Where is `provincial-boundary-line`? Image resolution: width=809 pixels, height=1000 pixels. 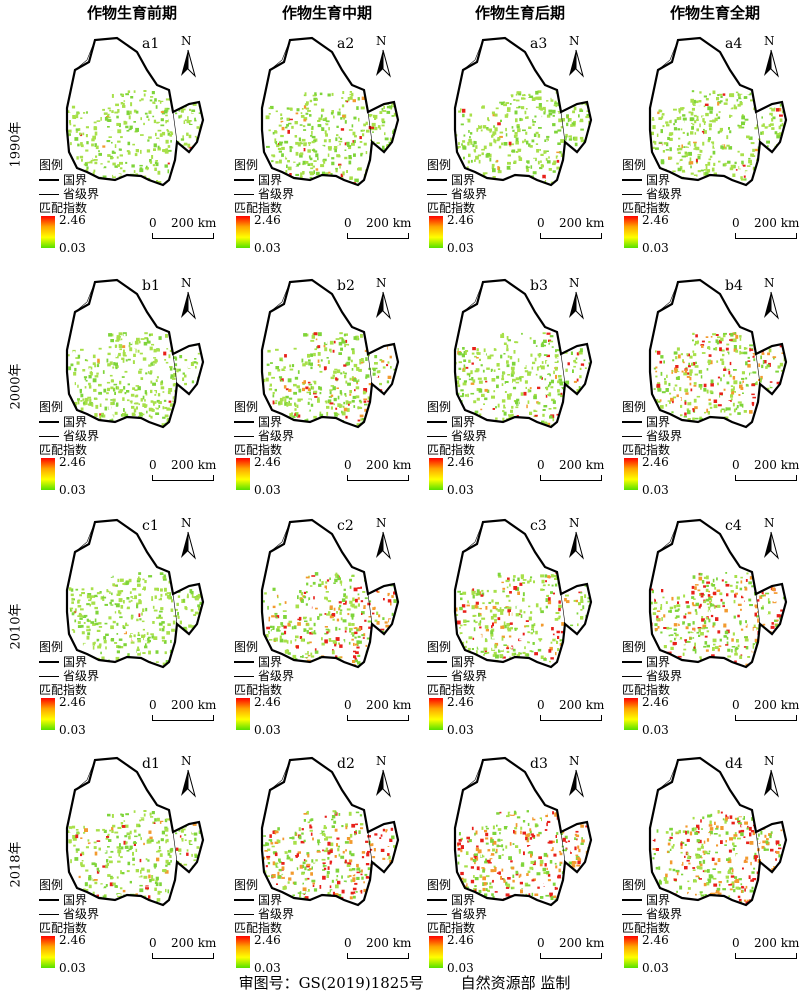 provincial-boundary-line is located at coordinates (709, 333).